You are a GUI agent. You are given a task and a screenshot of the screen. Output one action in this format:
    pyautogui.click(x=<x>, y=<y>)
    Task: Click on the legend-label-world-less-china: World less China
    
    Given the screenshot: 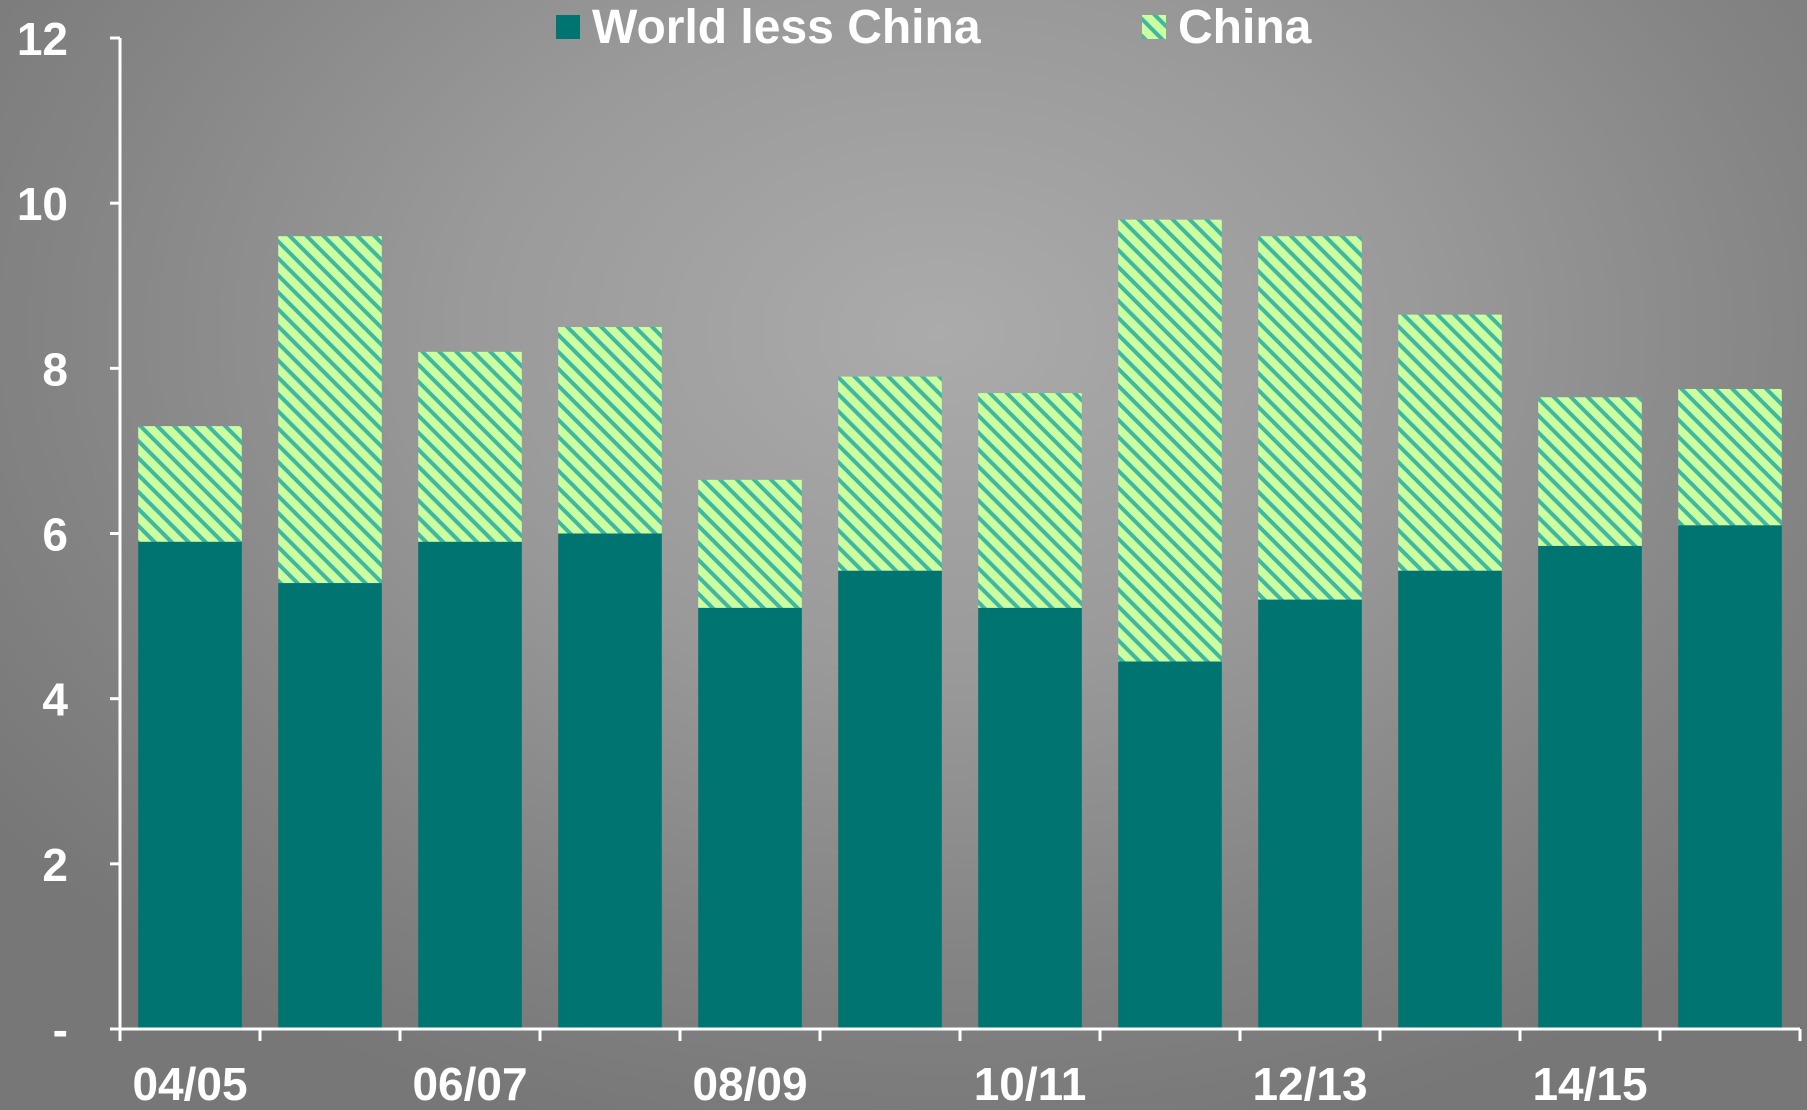 What is the action you would take?
    pyautogui.click(x=786, y=27)
    